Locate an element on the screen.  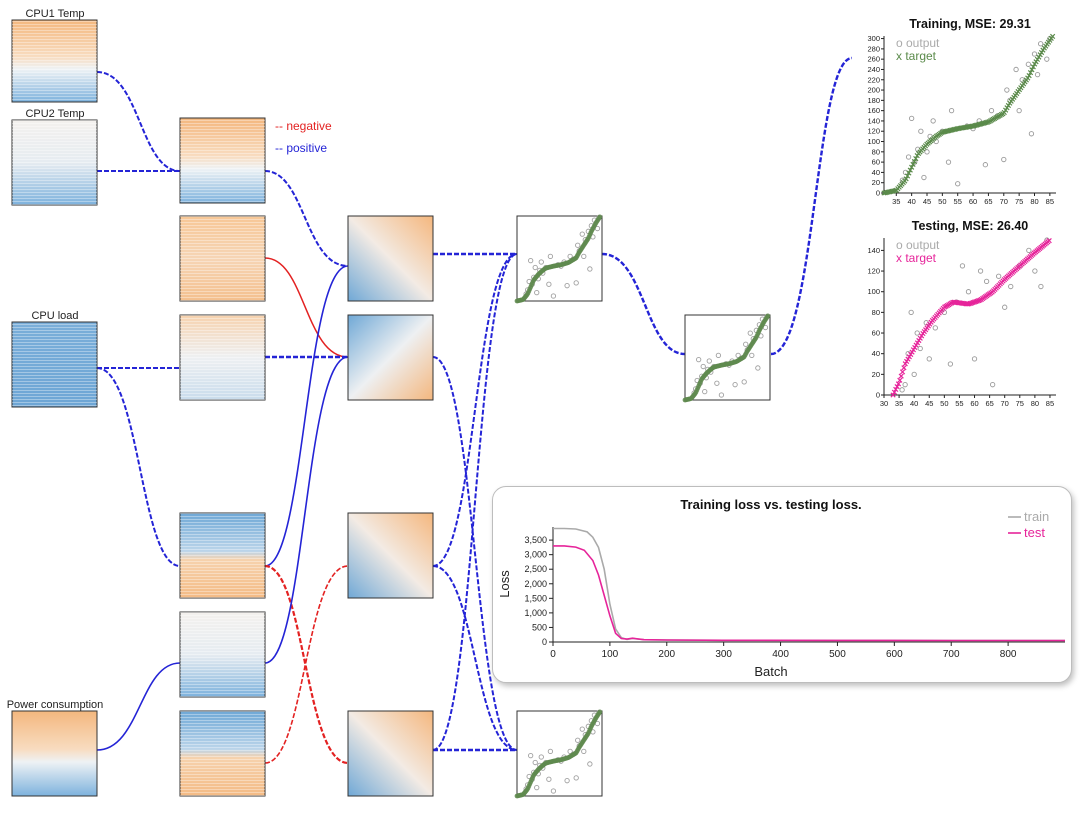
x-tick-label: 65 is located at coordinates (988, 201).